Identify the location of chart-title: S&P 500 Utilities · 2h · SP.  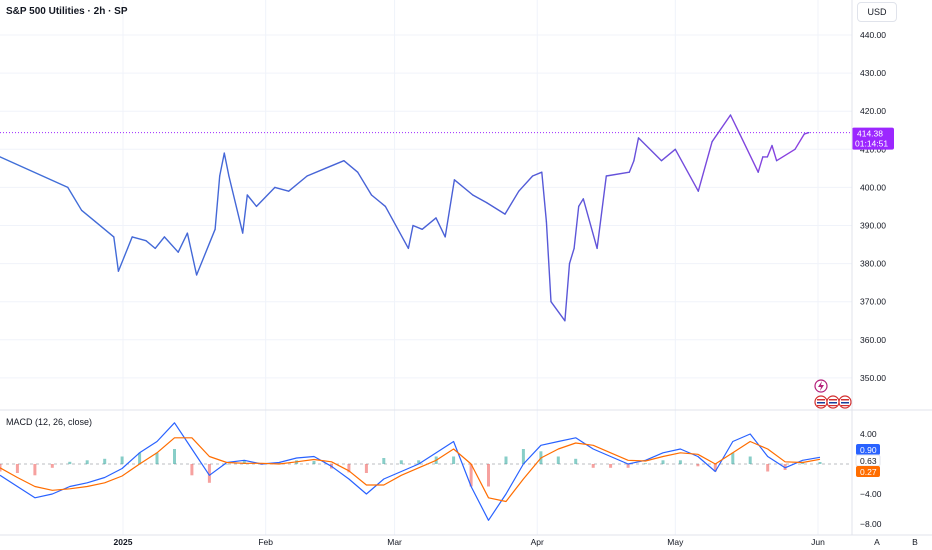
(67, 11).